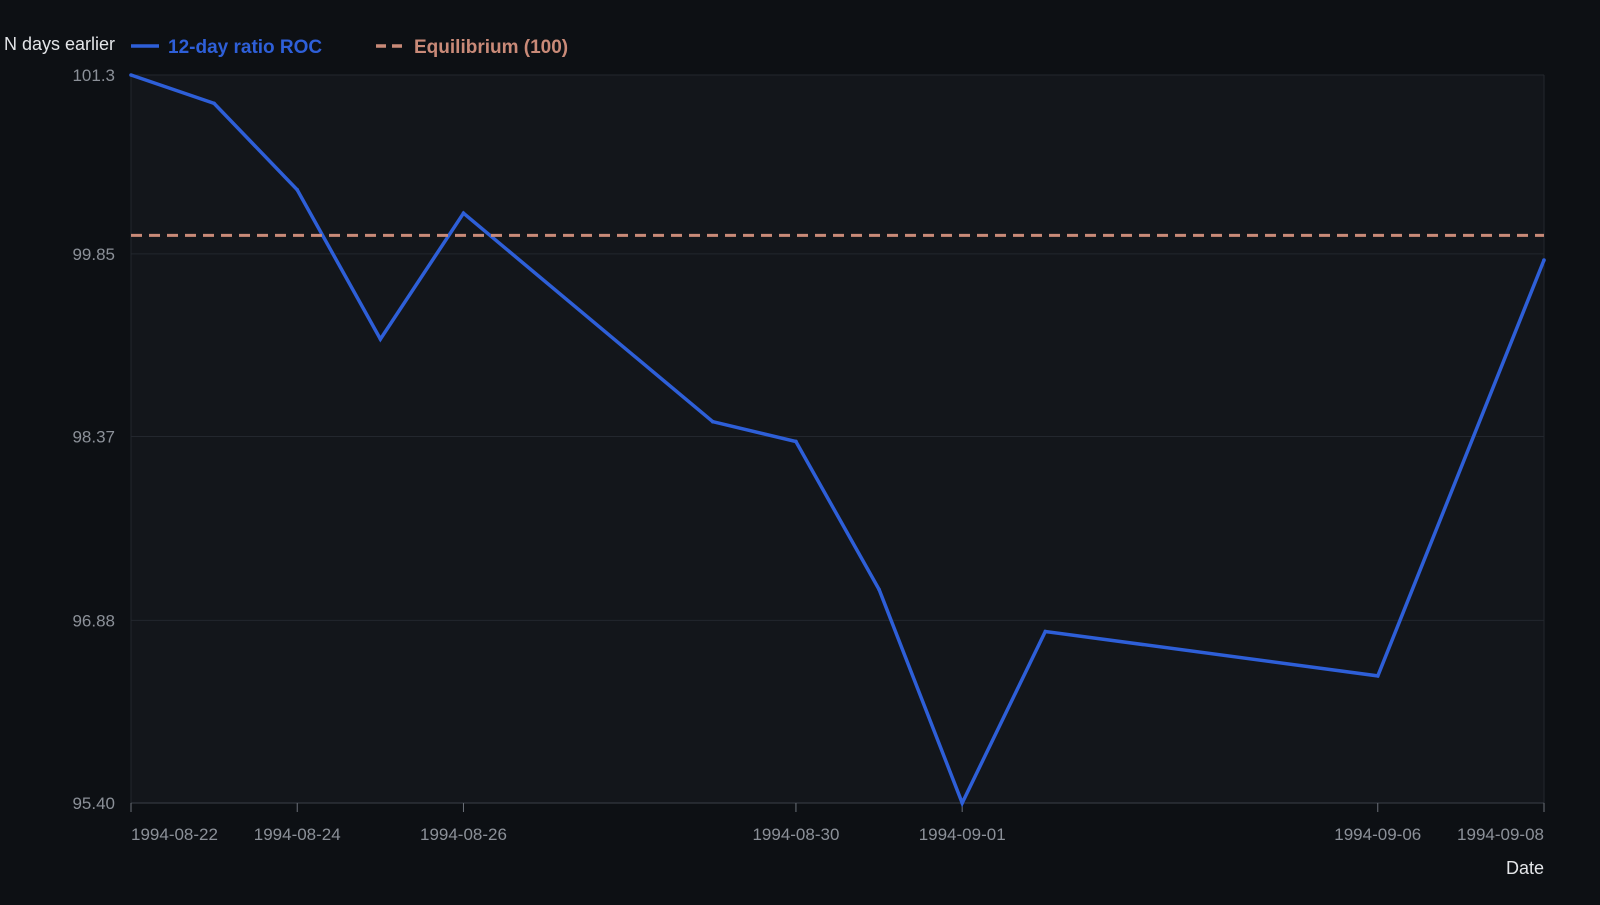  Describe the element at coordinates (962, 834) in the screenshot. I see `x-tick-label: 1994-09-01` at that location.